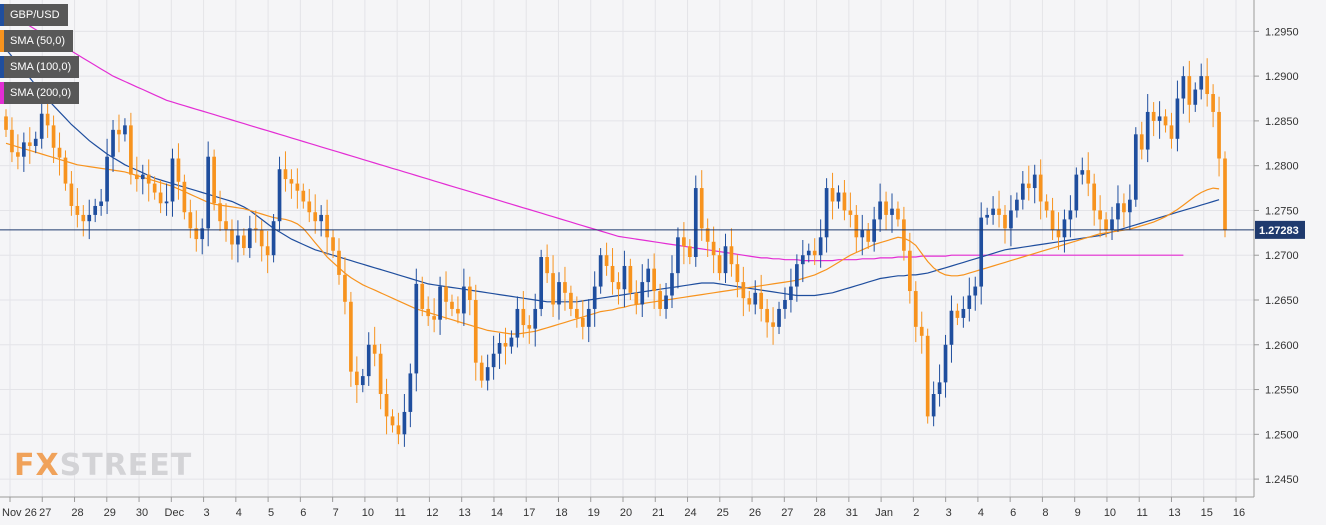 Image resolution: width=1326 pixels, height=525 pixels. I want to click on legend-item-sma100: SMA (100,0), so click(40, 67).